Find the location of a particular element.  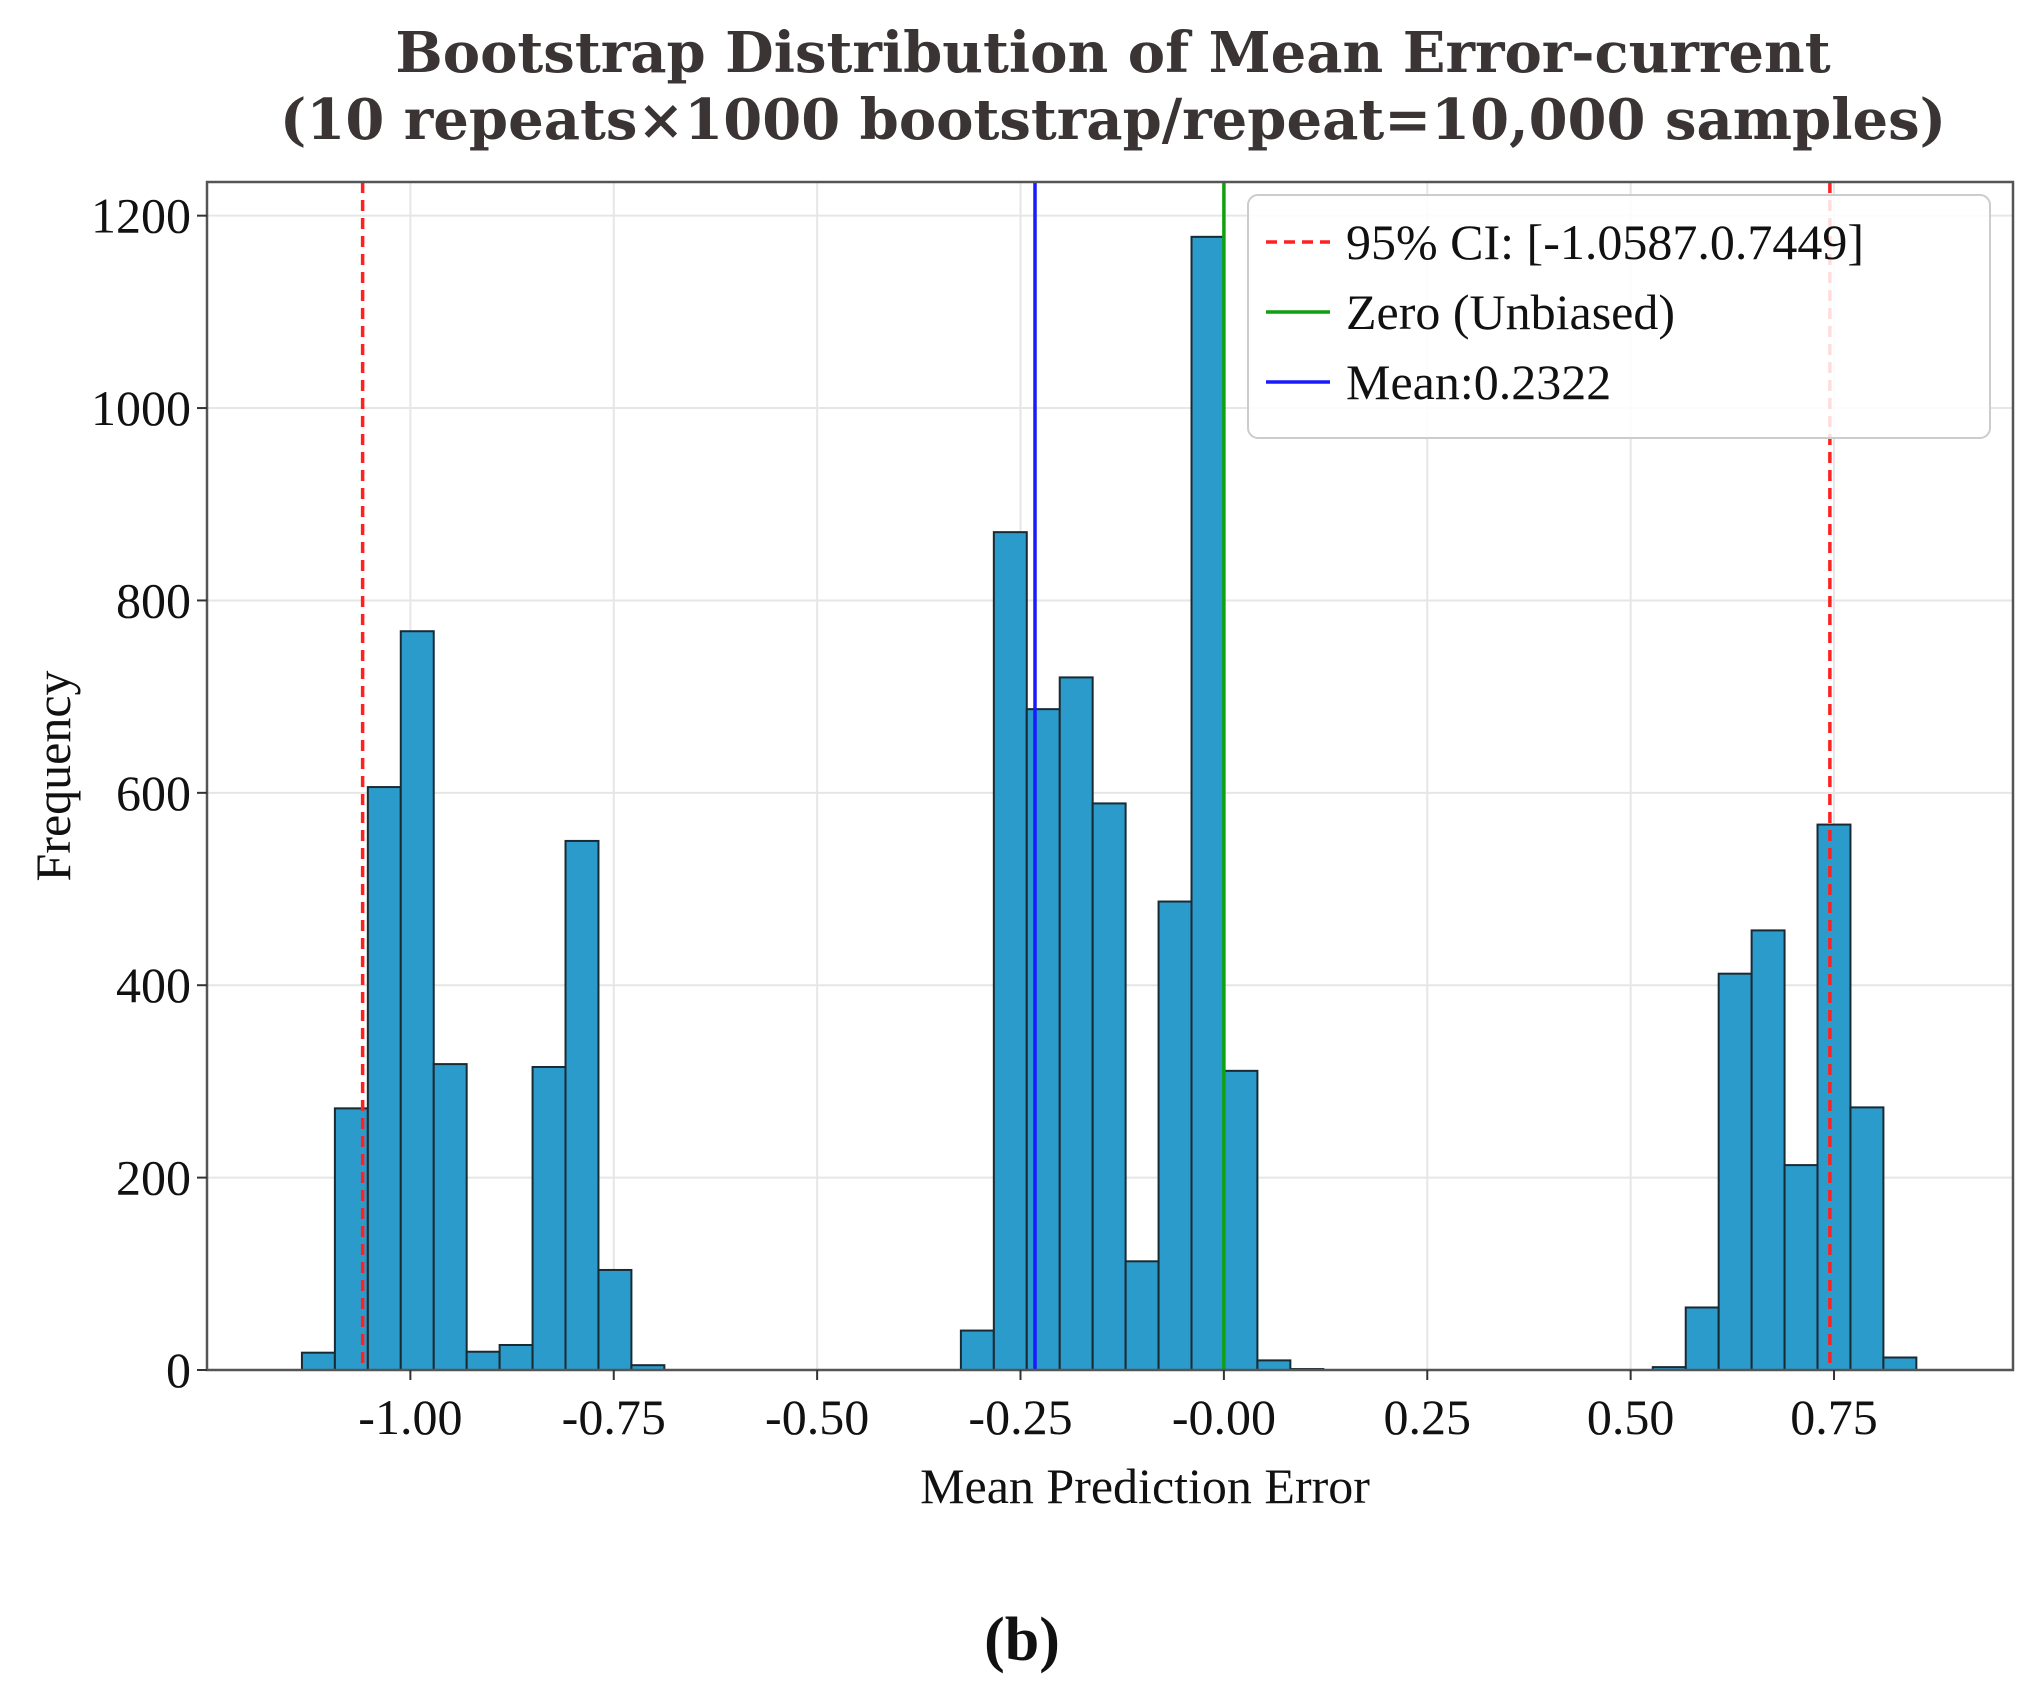

x-tick-label-3: -0.25 is located at coordinates (1020, 1417).